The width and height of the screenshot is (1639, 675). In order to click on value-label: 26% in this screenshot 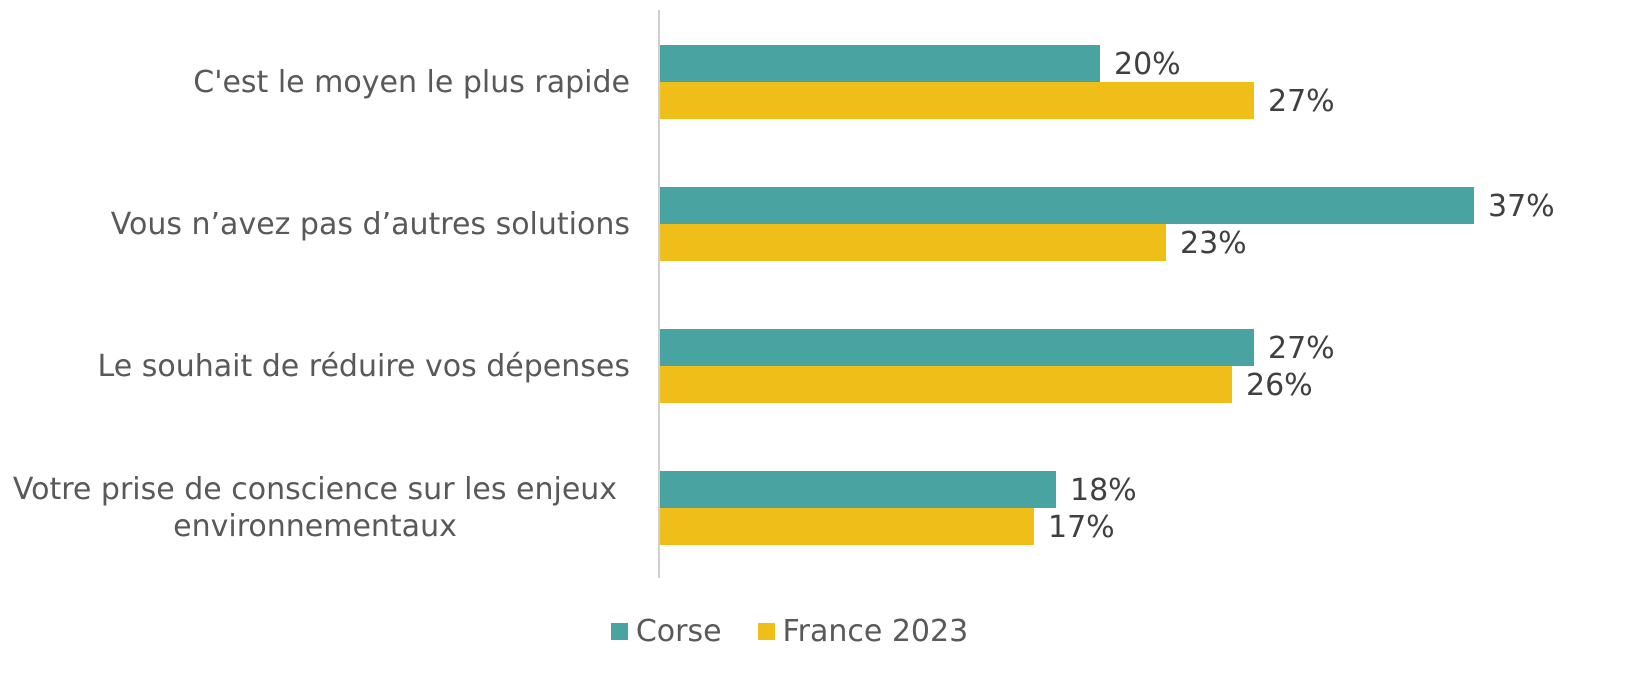, I will do `click(1279, 385)`.